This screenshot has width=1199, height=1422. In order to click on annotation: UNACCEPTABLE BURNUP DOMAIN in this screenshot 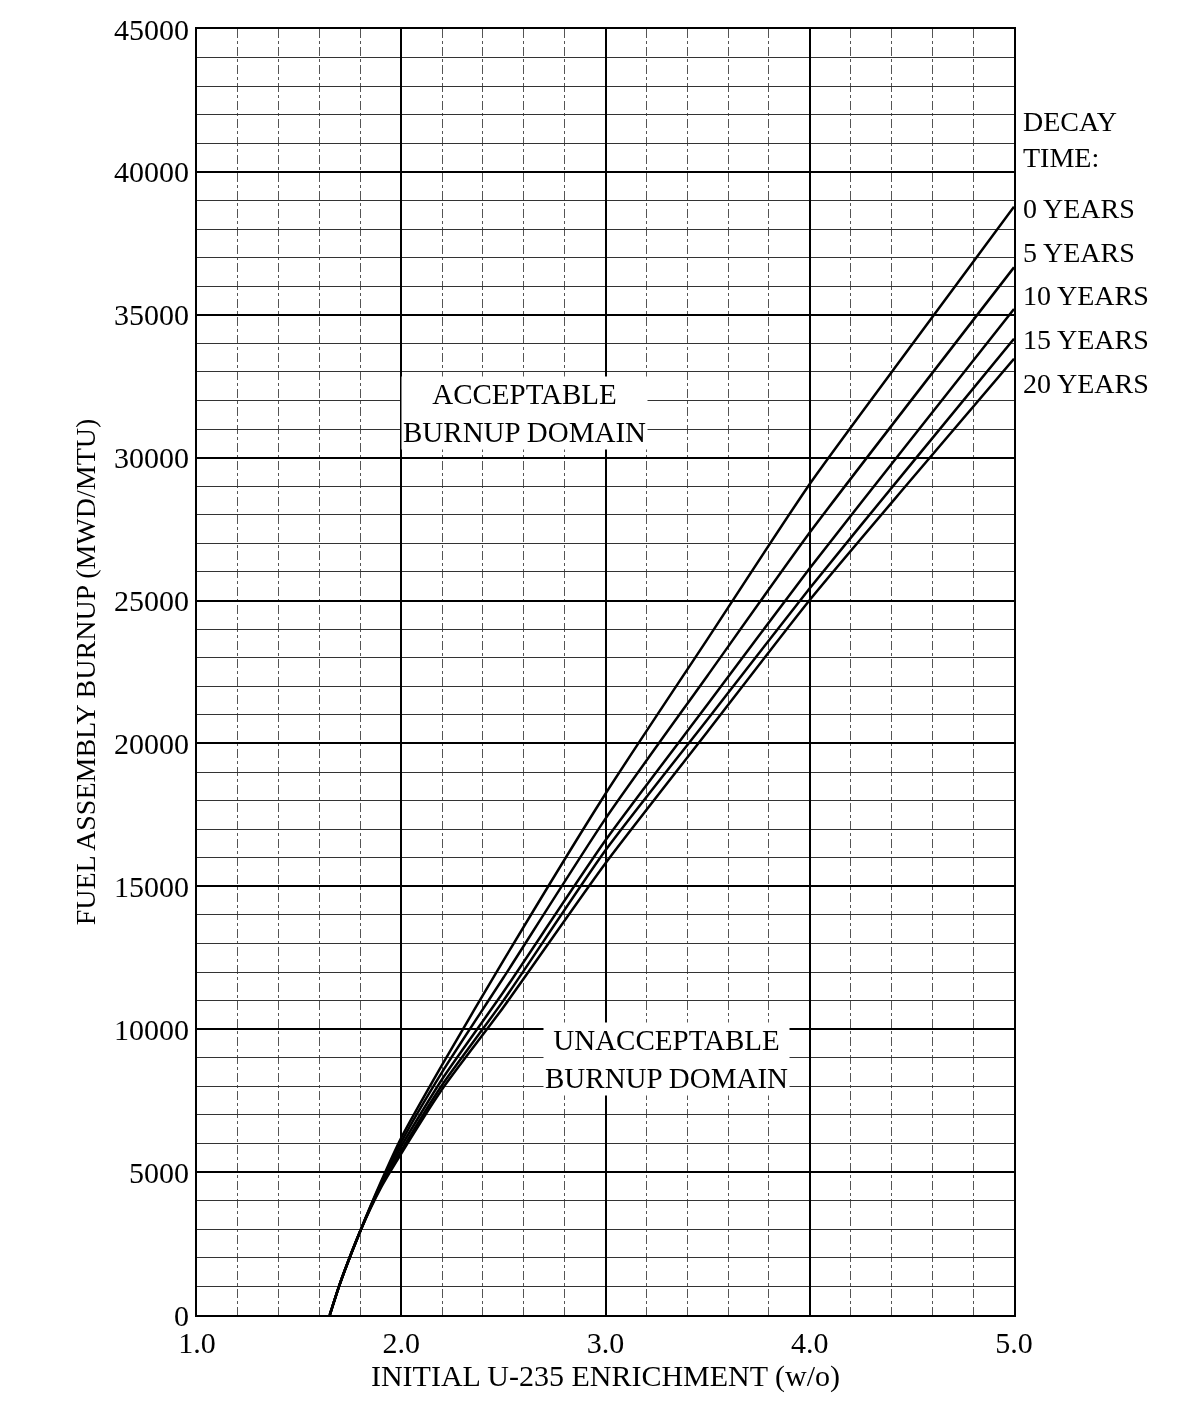, I will do `click(667, 1059)`.